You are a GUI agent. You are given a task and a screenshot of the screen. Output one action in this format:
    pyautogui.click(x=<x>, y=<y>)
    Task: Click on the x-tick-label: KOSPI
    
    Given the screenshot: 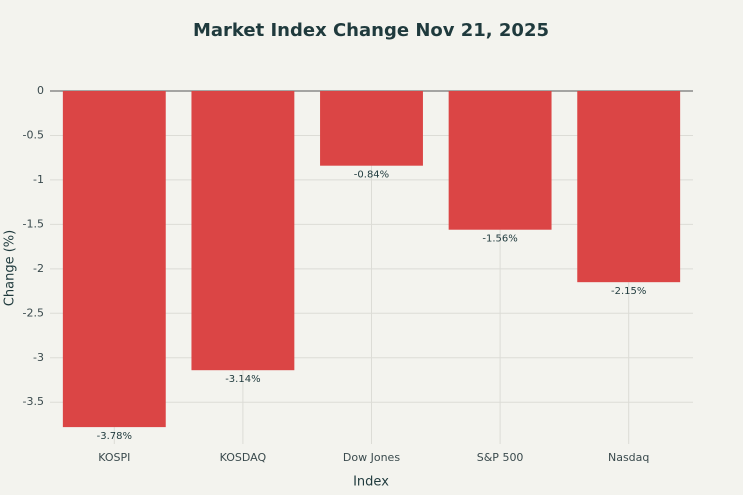 What is the action you would take?
    pyautogui.click(x=114, y=457)
    